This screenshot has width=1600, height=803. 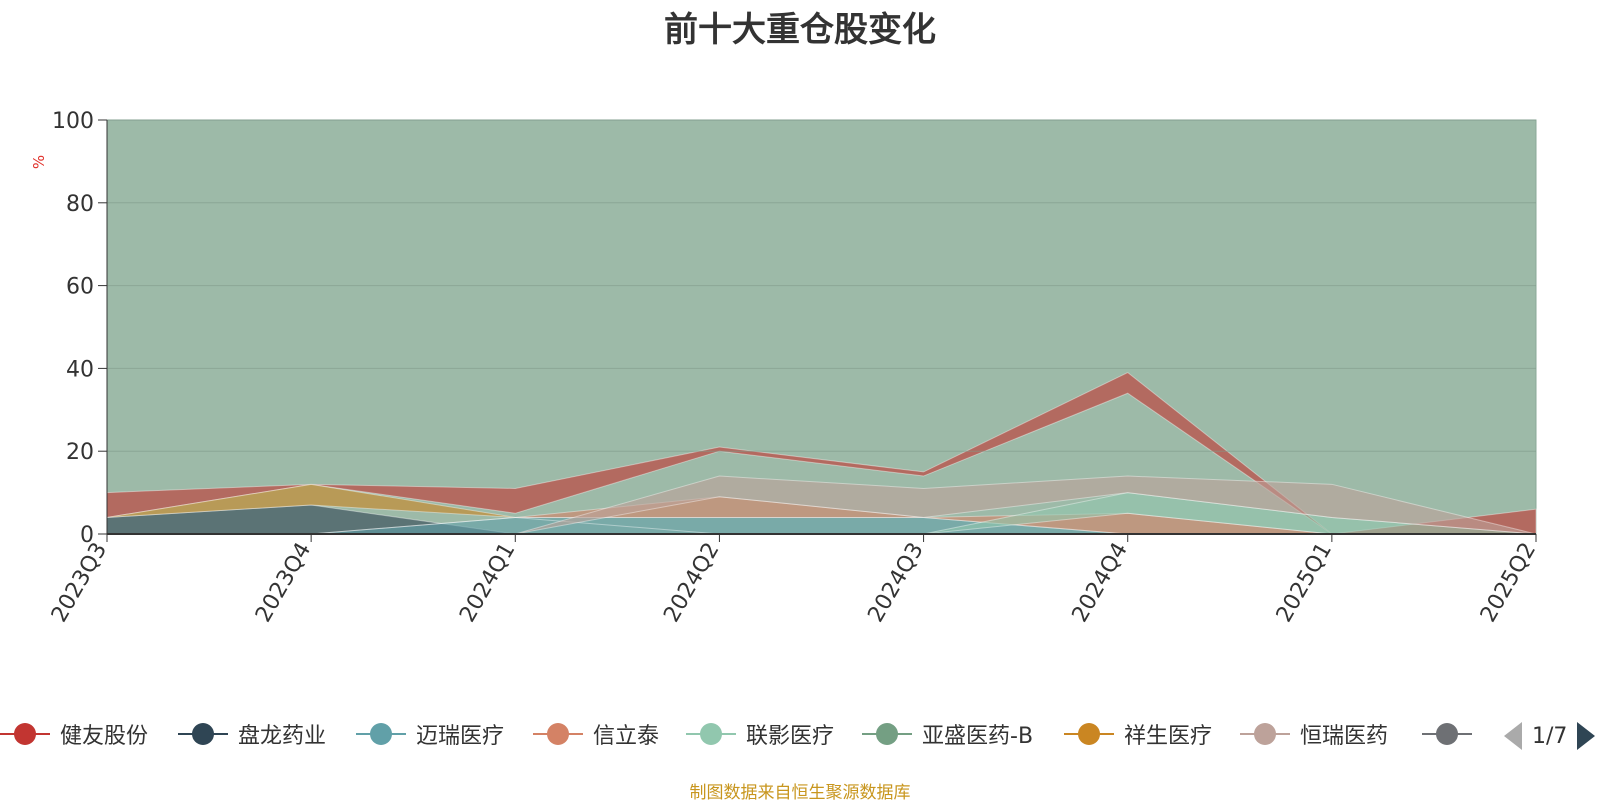 What do you see at coordinates (1168, 736) in the screenshot?
I see `legend-label: 祥生医疗` at bounding box center [1168, 736].